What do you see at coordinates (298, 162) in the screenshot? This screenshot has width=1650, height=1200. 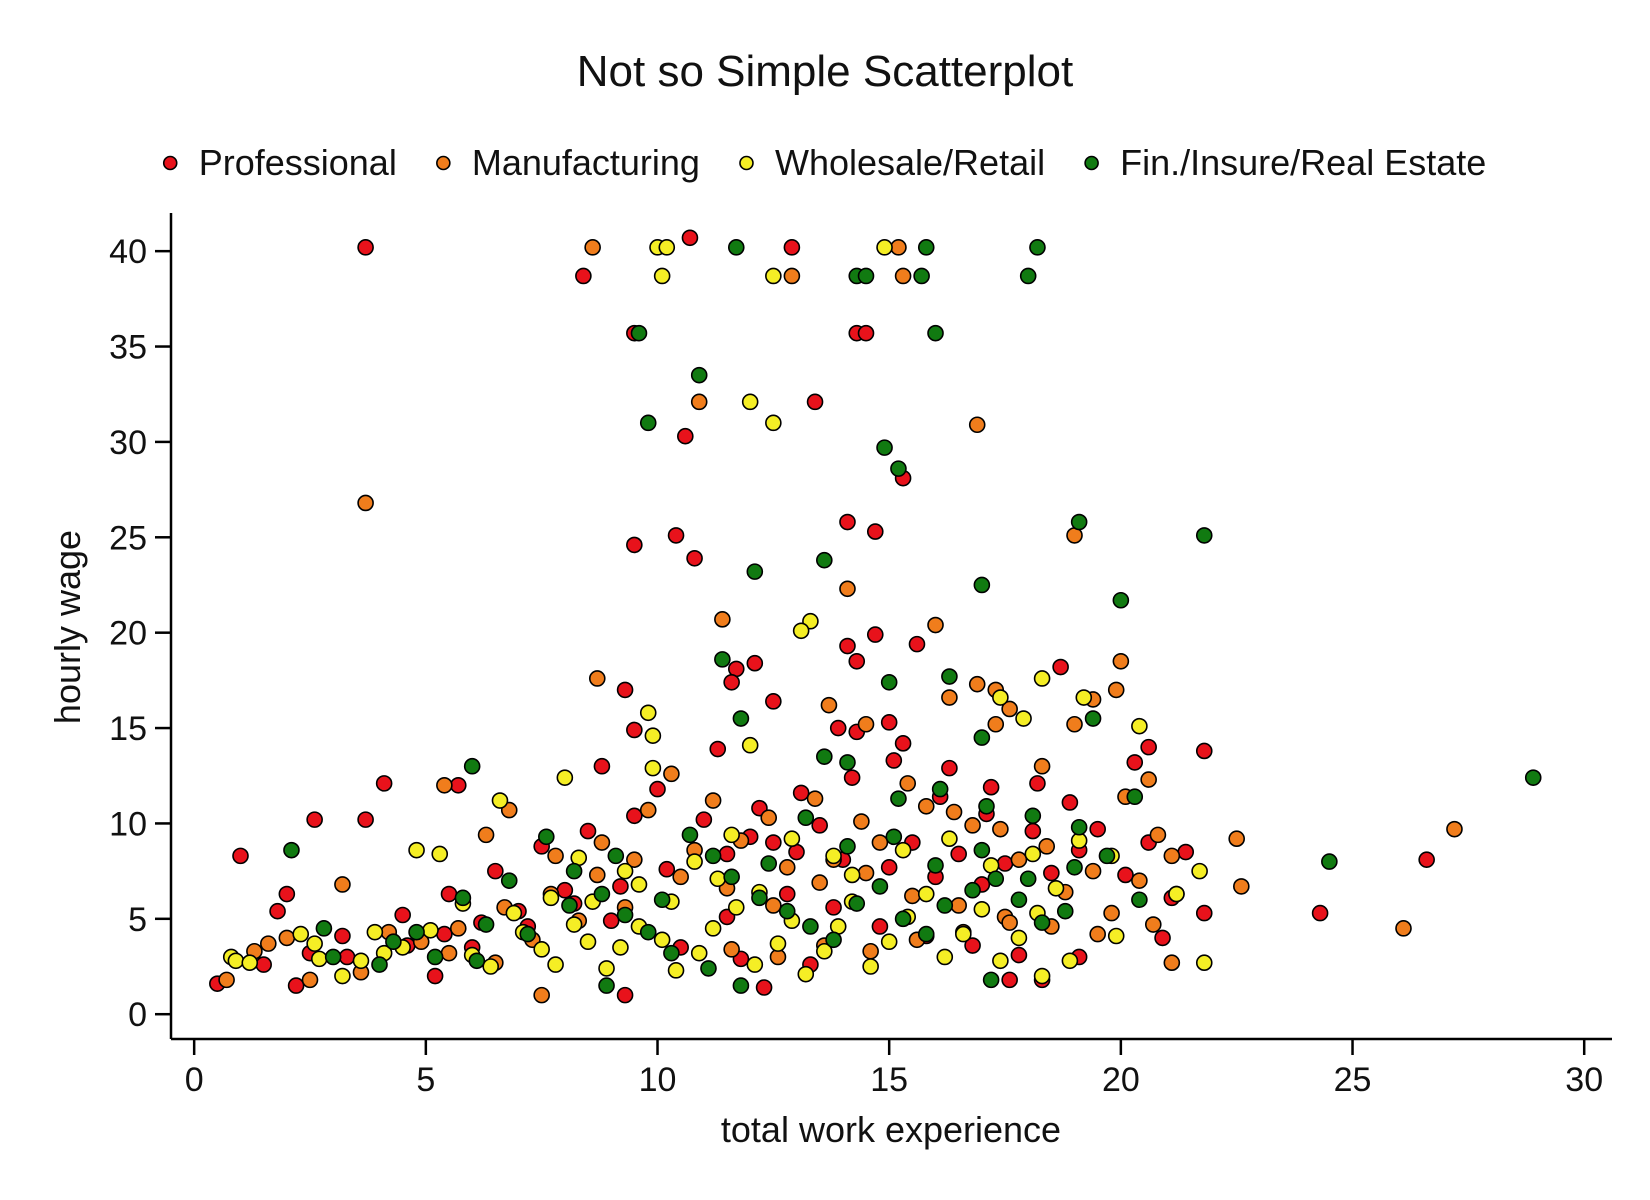 I see `legend-label: Professional` at bounding box center [298, 162].